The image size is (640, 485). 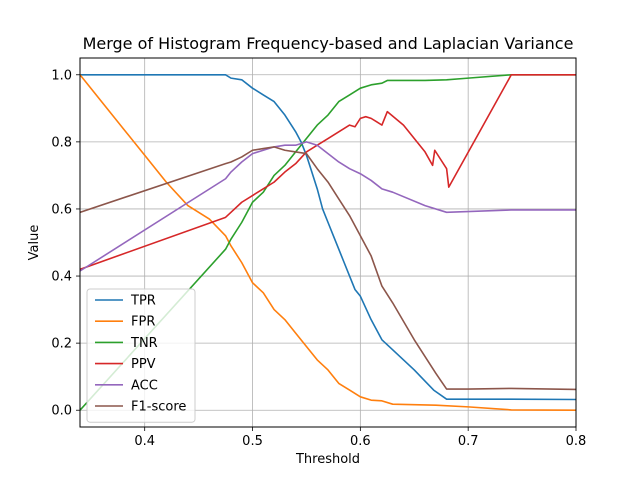 I want to click on x-tick-label: 0.4, so click(x=144, y=441).